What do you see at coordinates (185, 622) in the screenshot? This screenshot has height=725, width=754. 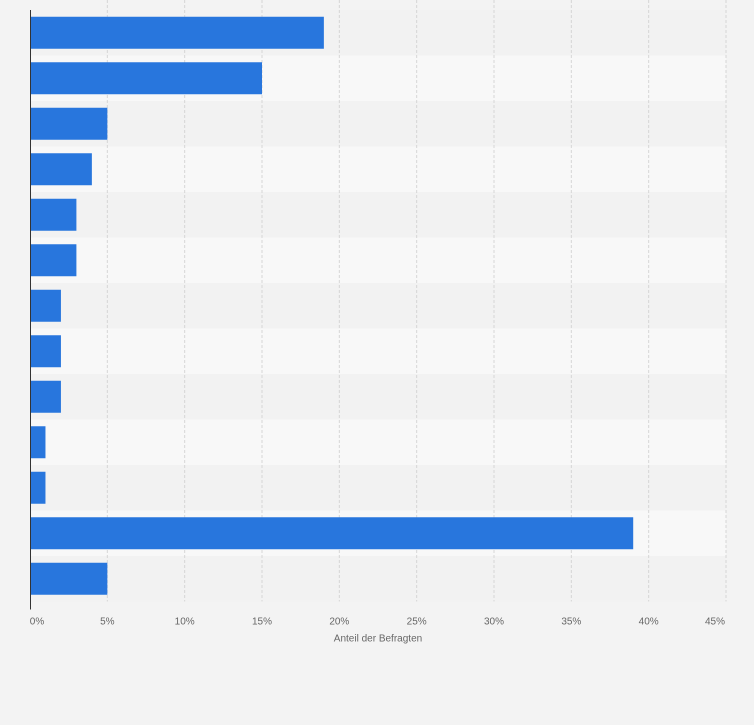 I see `x-tick-label: 10%` at bounding box center [185, 622].